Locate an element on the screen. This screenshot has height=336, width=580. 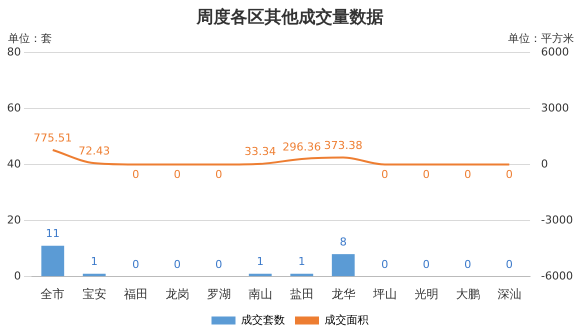
chart-title: 周度各区其他成交量数据 is located at coordinates (290, 18).